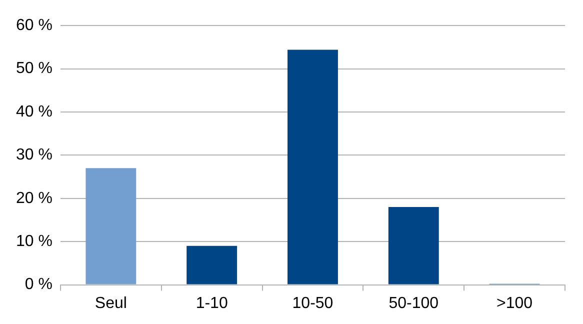  What do you see at coordinates (110, 303) in the screenshot?
I see `x-tick-label: Seul` at bounding box center [110, 303].